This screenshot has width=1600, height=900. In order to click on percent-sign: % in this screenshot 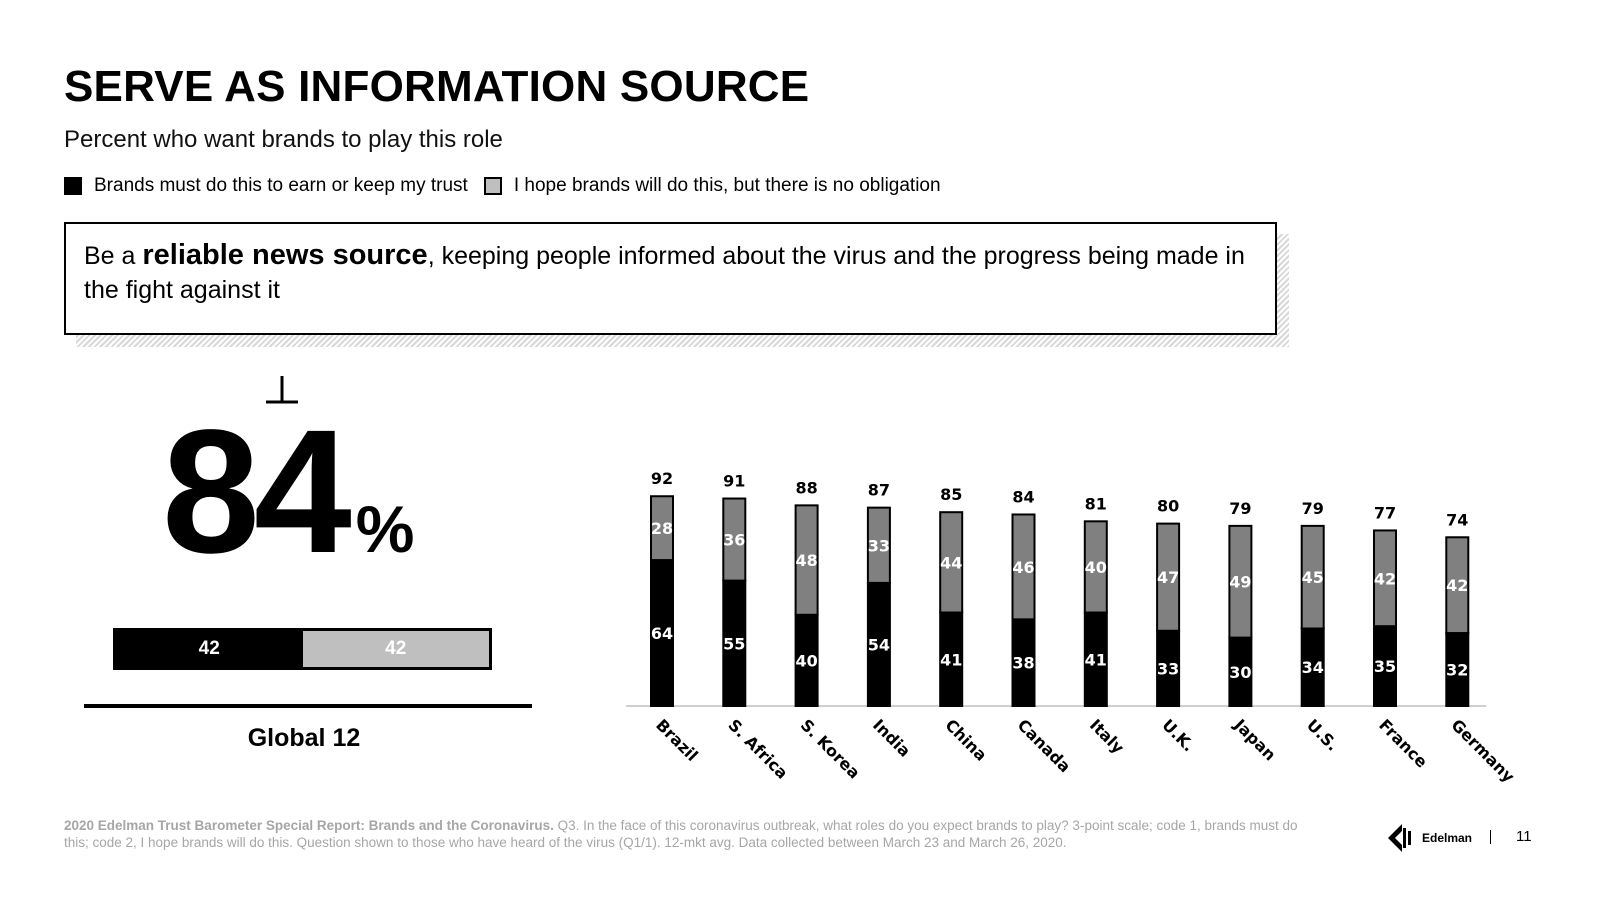, I will do `click(385, 529)`.